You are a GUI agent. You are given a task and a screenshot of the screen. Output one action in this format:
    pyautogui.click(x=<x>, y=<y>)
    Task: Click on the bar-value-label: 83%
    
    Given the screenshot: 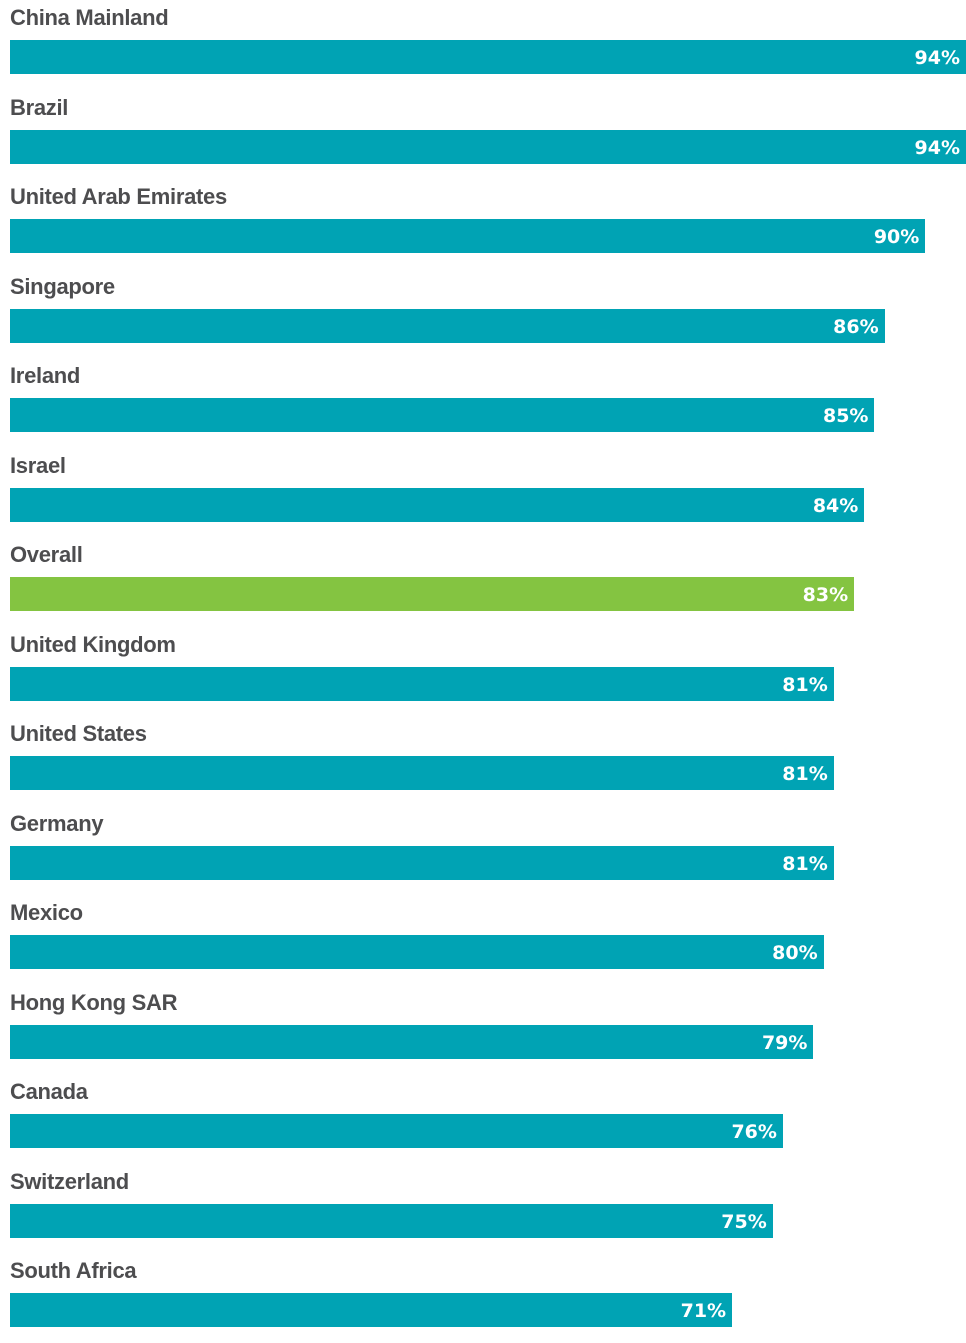 What is the action you would take?
    pyautogui.click(x=825, y=595)
    